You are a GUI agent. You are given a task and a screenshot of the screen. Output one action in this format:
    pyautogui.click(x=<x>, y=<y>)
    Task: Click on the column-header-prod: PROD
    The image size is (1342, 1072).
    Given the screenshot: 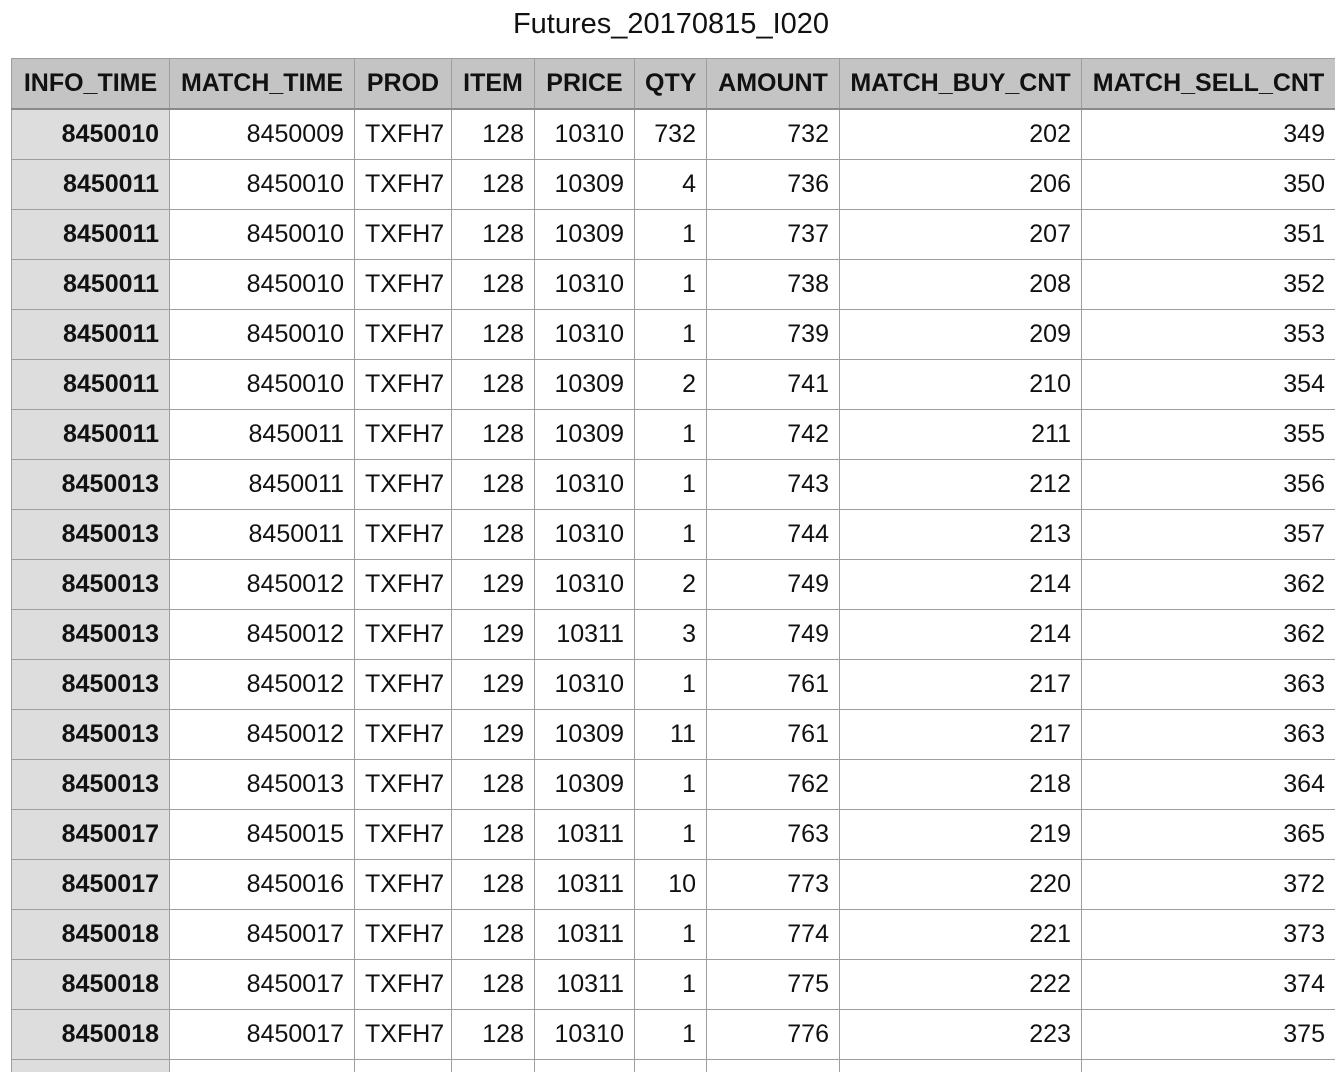 What is the action you would take?
    pyautogui.click(x=403, y=84)
    